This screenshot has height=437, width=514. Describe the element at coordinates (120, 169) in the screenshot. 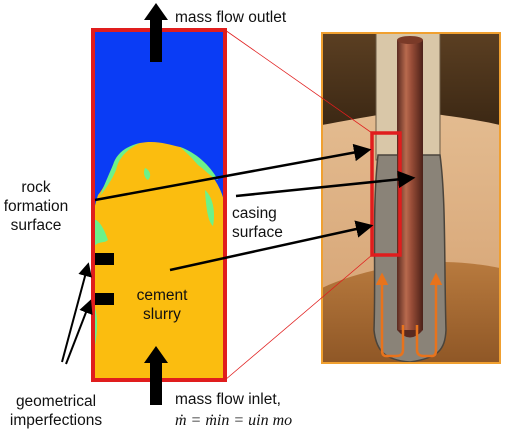

I see `interface-band` at that location.